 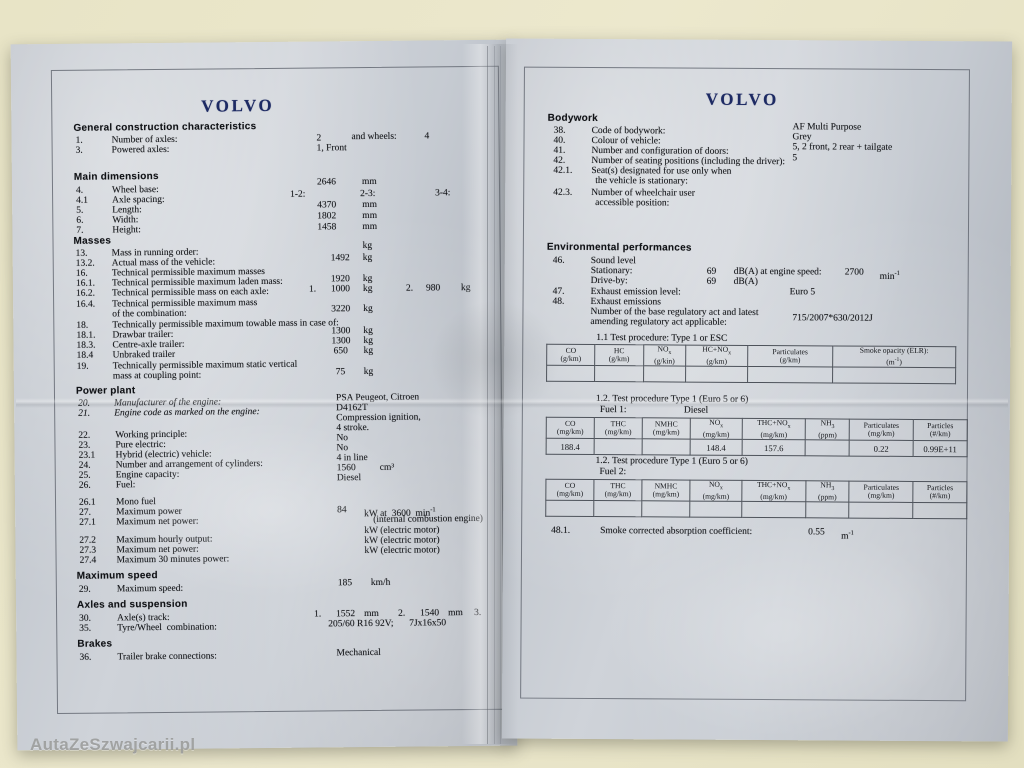 What do you see at coordinates (827, 491) in the screenshot?
I see `col-nh3: NH3 (ppm)` at bounding box center [827, 491].